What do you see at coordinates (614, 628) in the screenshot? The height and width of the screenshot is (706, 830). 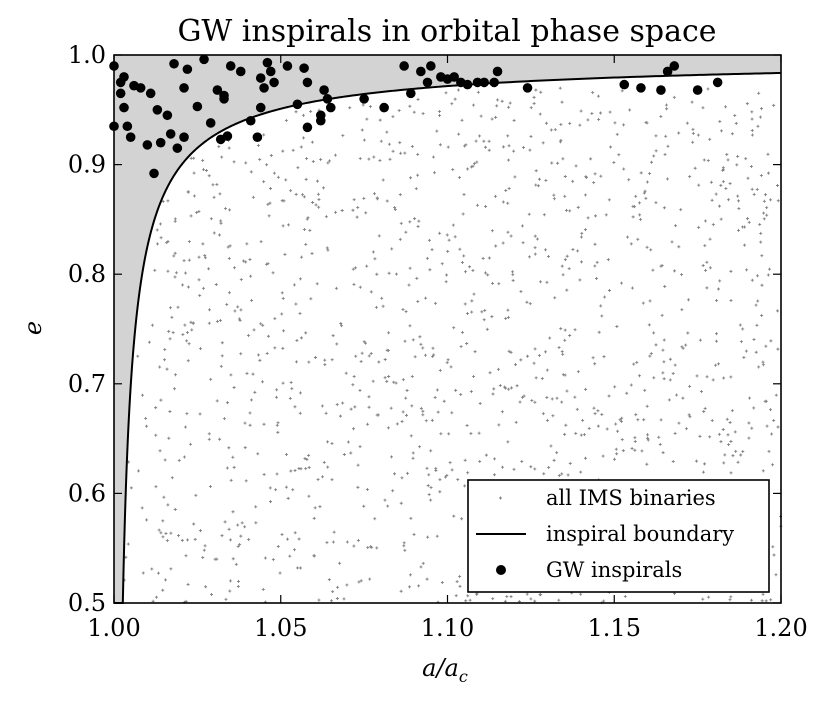 I see `x-tick-label: 1.15` at bounding box center [614, 628].